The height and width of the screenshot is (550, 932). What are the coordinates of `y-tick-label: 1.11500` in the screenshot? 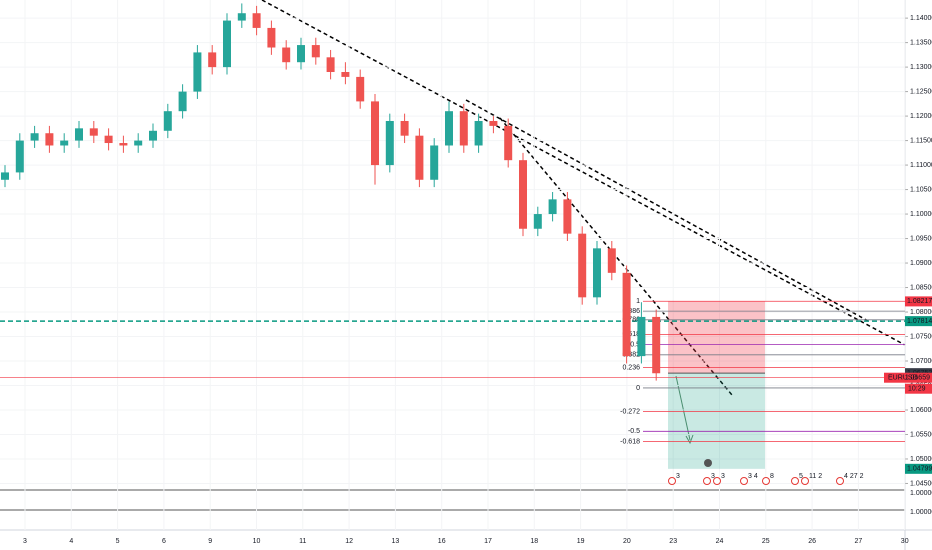 It's located at (921, 140).